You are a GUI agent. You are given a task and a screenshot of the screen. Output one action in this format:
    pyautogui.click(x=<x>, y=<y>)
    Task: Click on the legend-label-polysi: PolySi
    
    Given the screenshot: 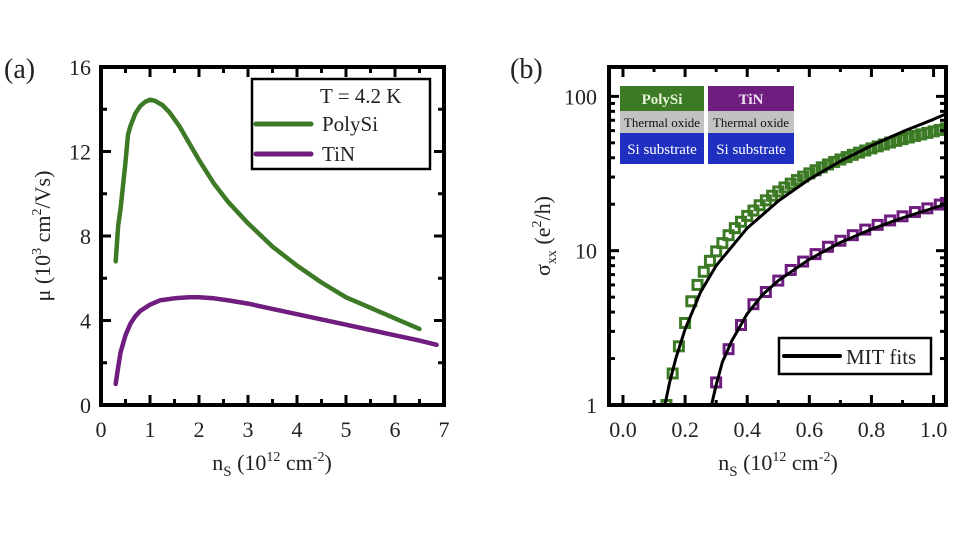 What is the action you would take?
    pyautogui.click(x=350, y=124)
    